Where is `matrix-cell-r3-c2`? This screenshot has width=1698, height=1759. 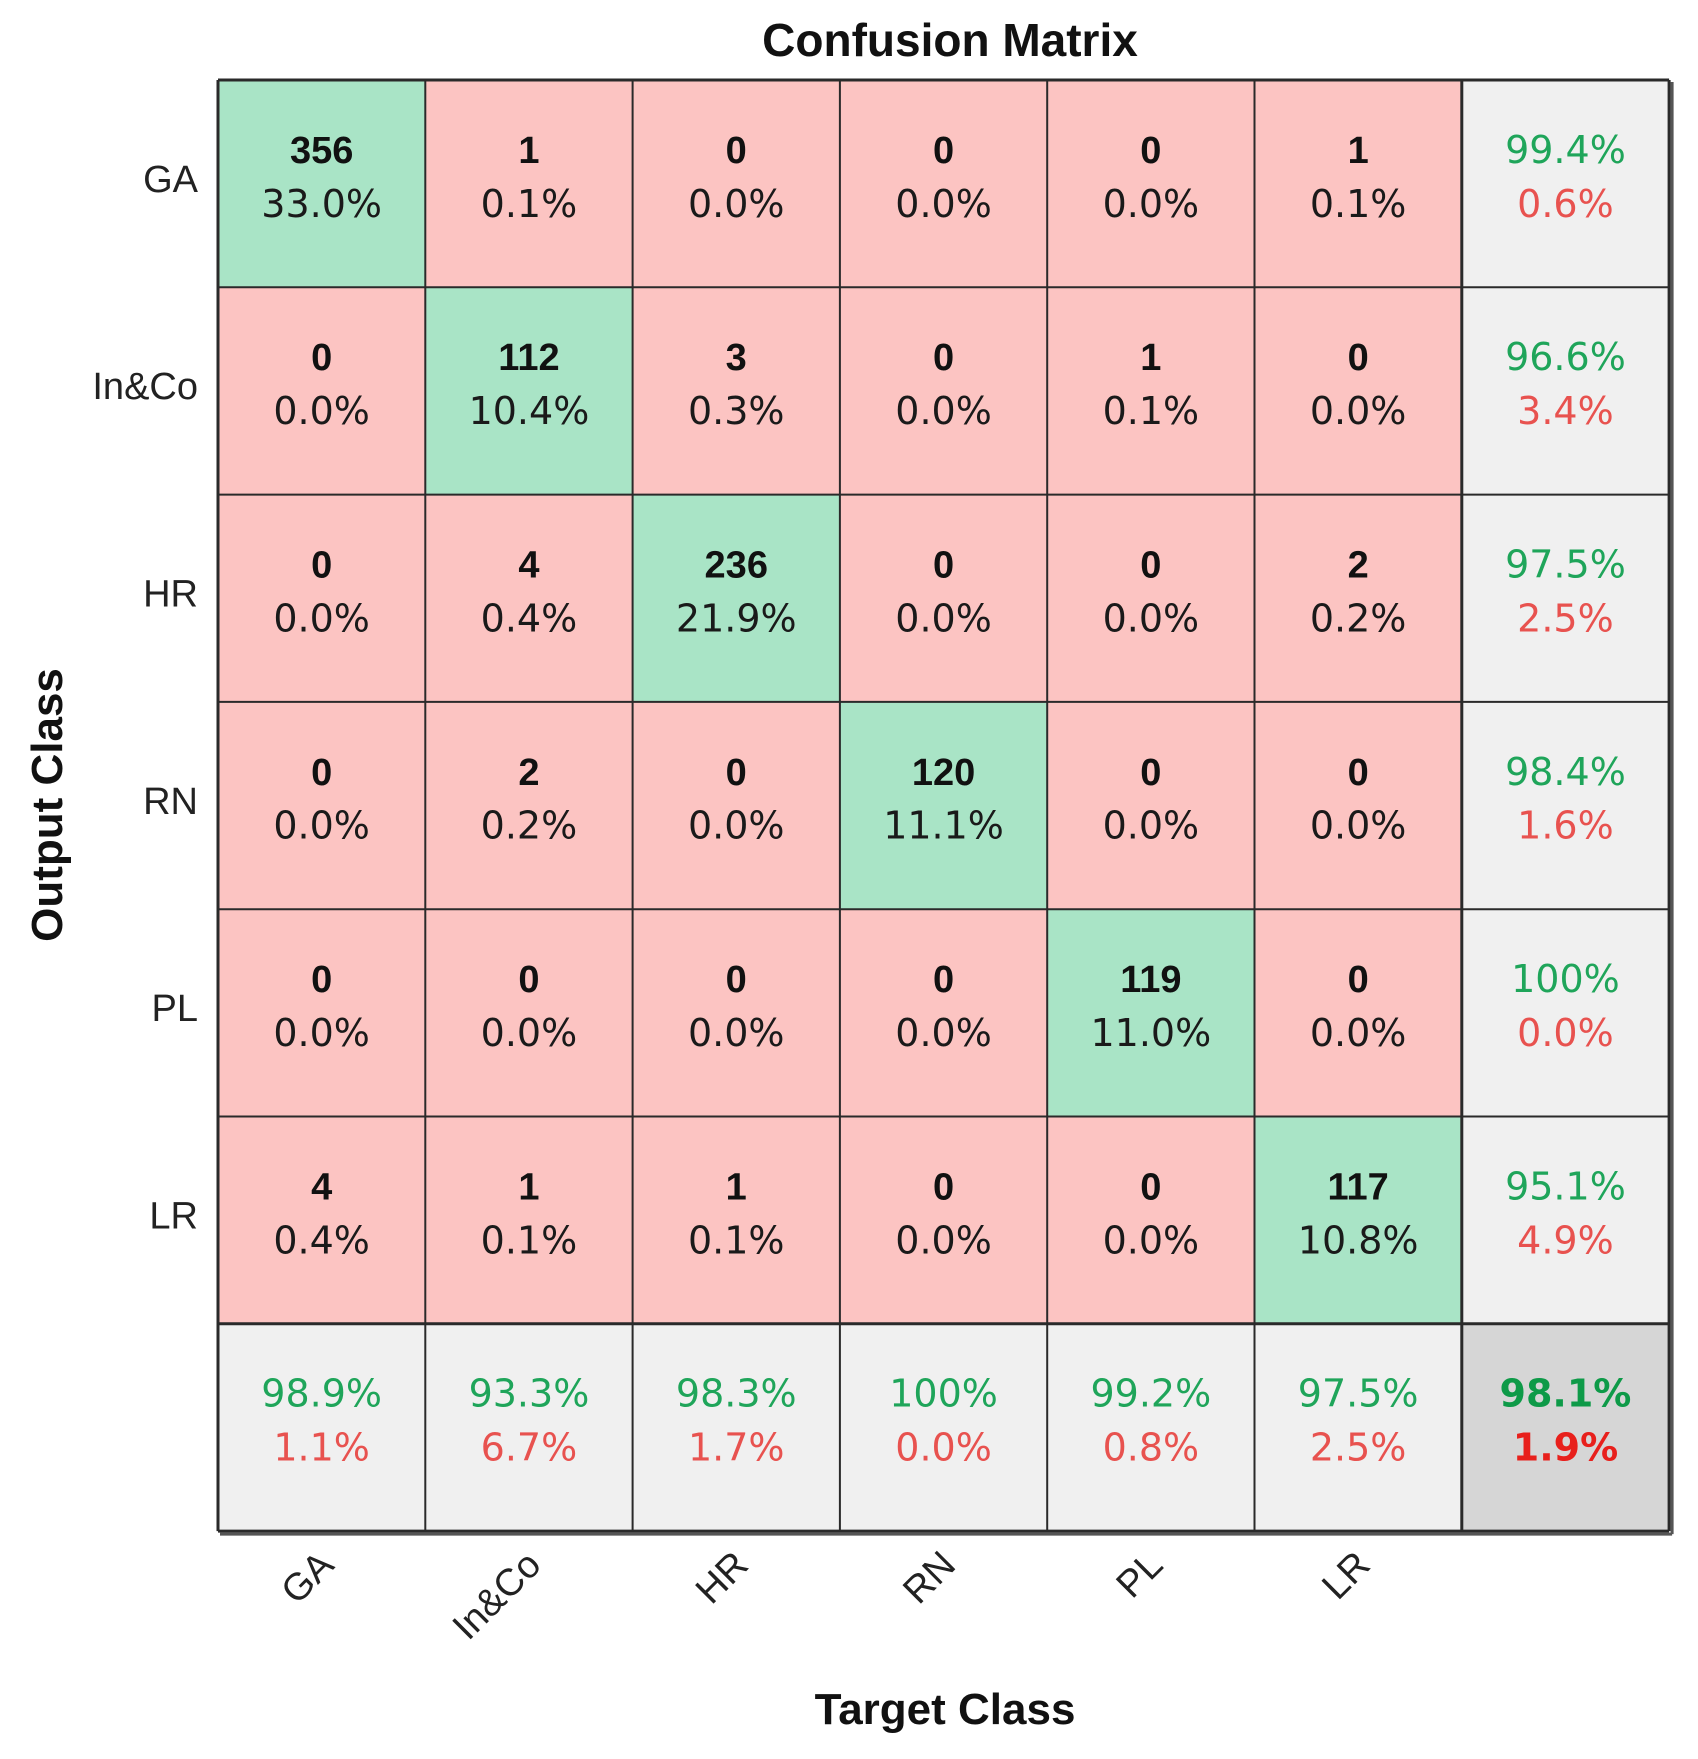 matrix-cell-r3-c2 is located at coordinates (736, 805).